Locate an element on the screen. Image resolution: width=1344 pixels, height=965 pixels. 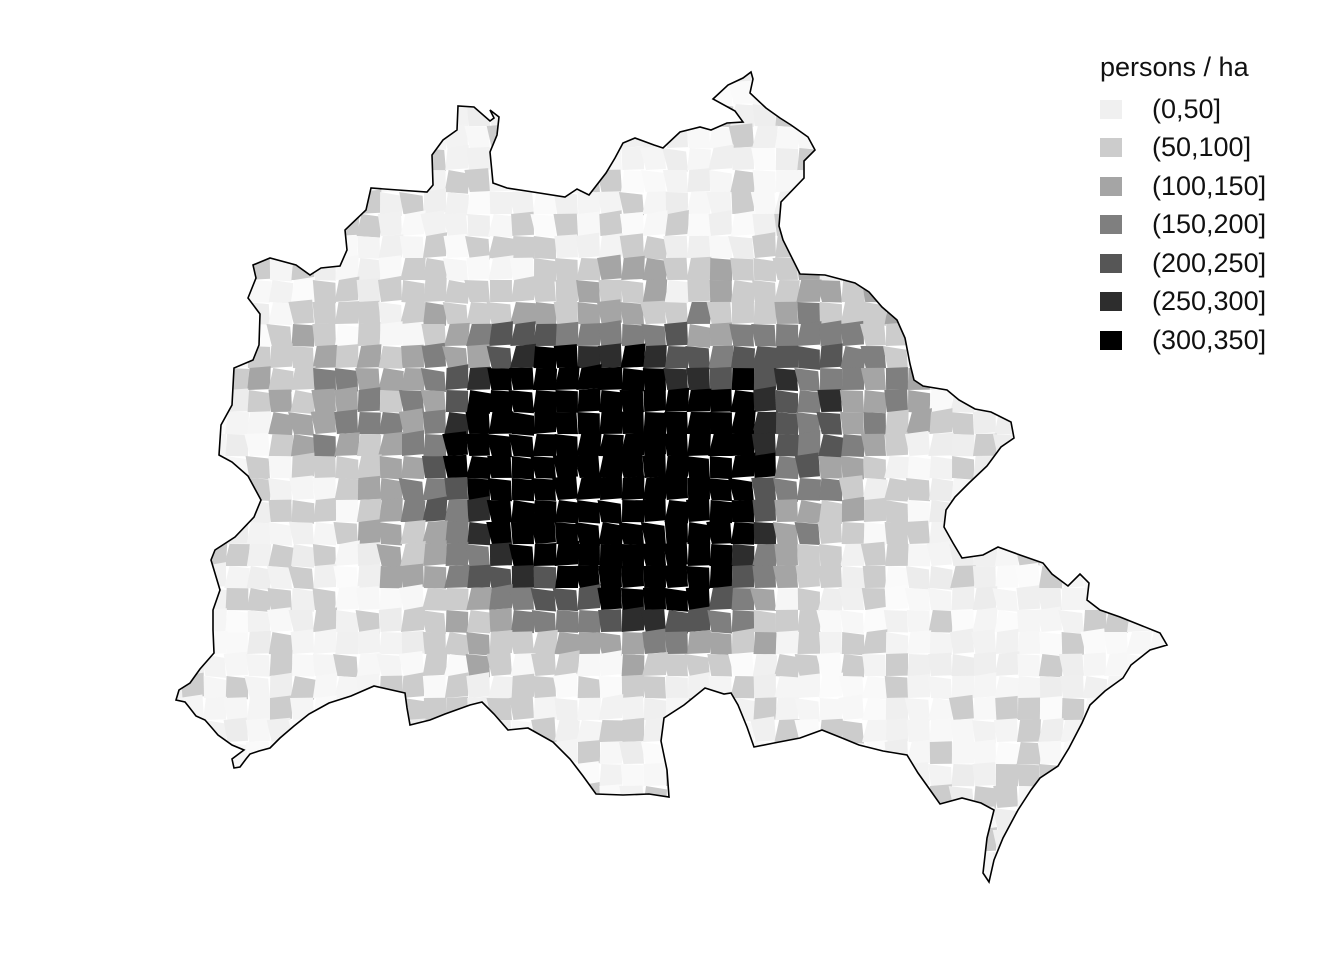
legend-label: (300,350] is located at coordinates (1209, 339).